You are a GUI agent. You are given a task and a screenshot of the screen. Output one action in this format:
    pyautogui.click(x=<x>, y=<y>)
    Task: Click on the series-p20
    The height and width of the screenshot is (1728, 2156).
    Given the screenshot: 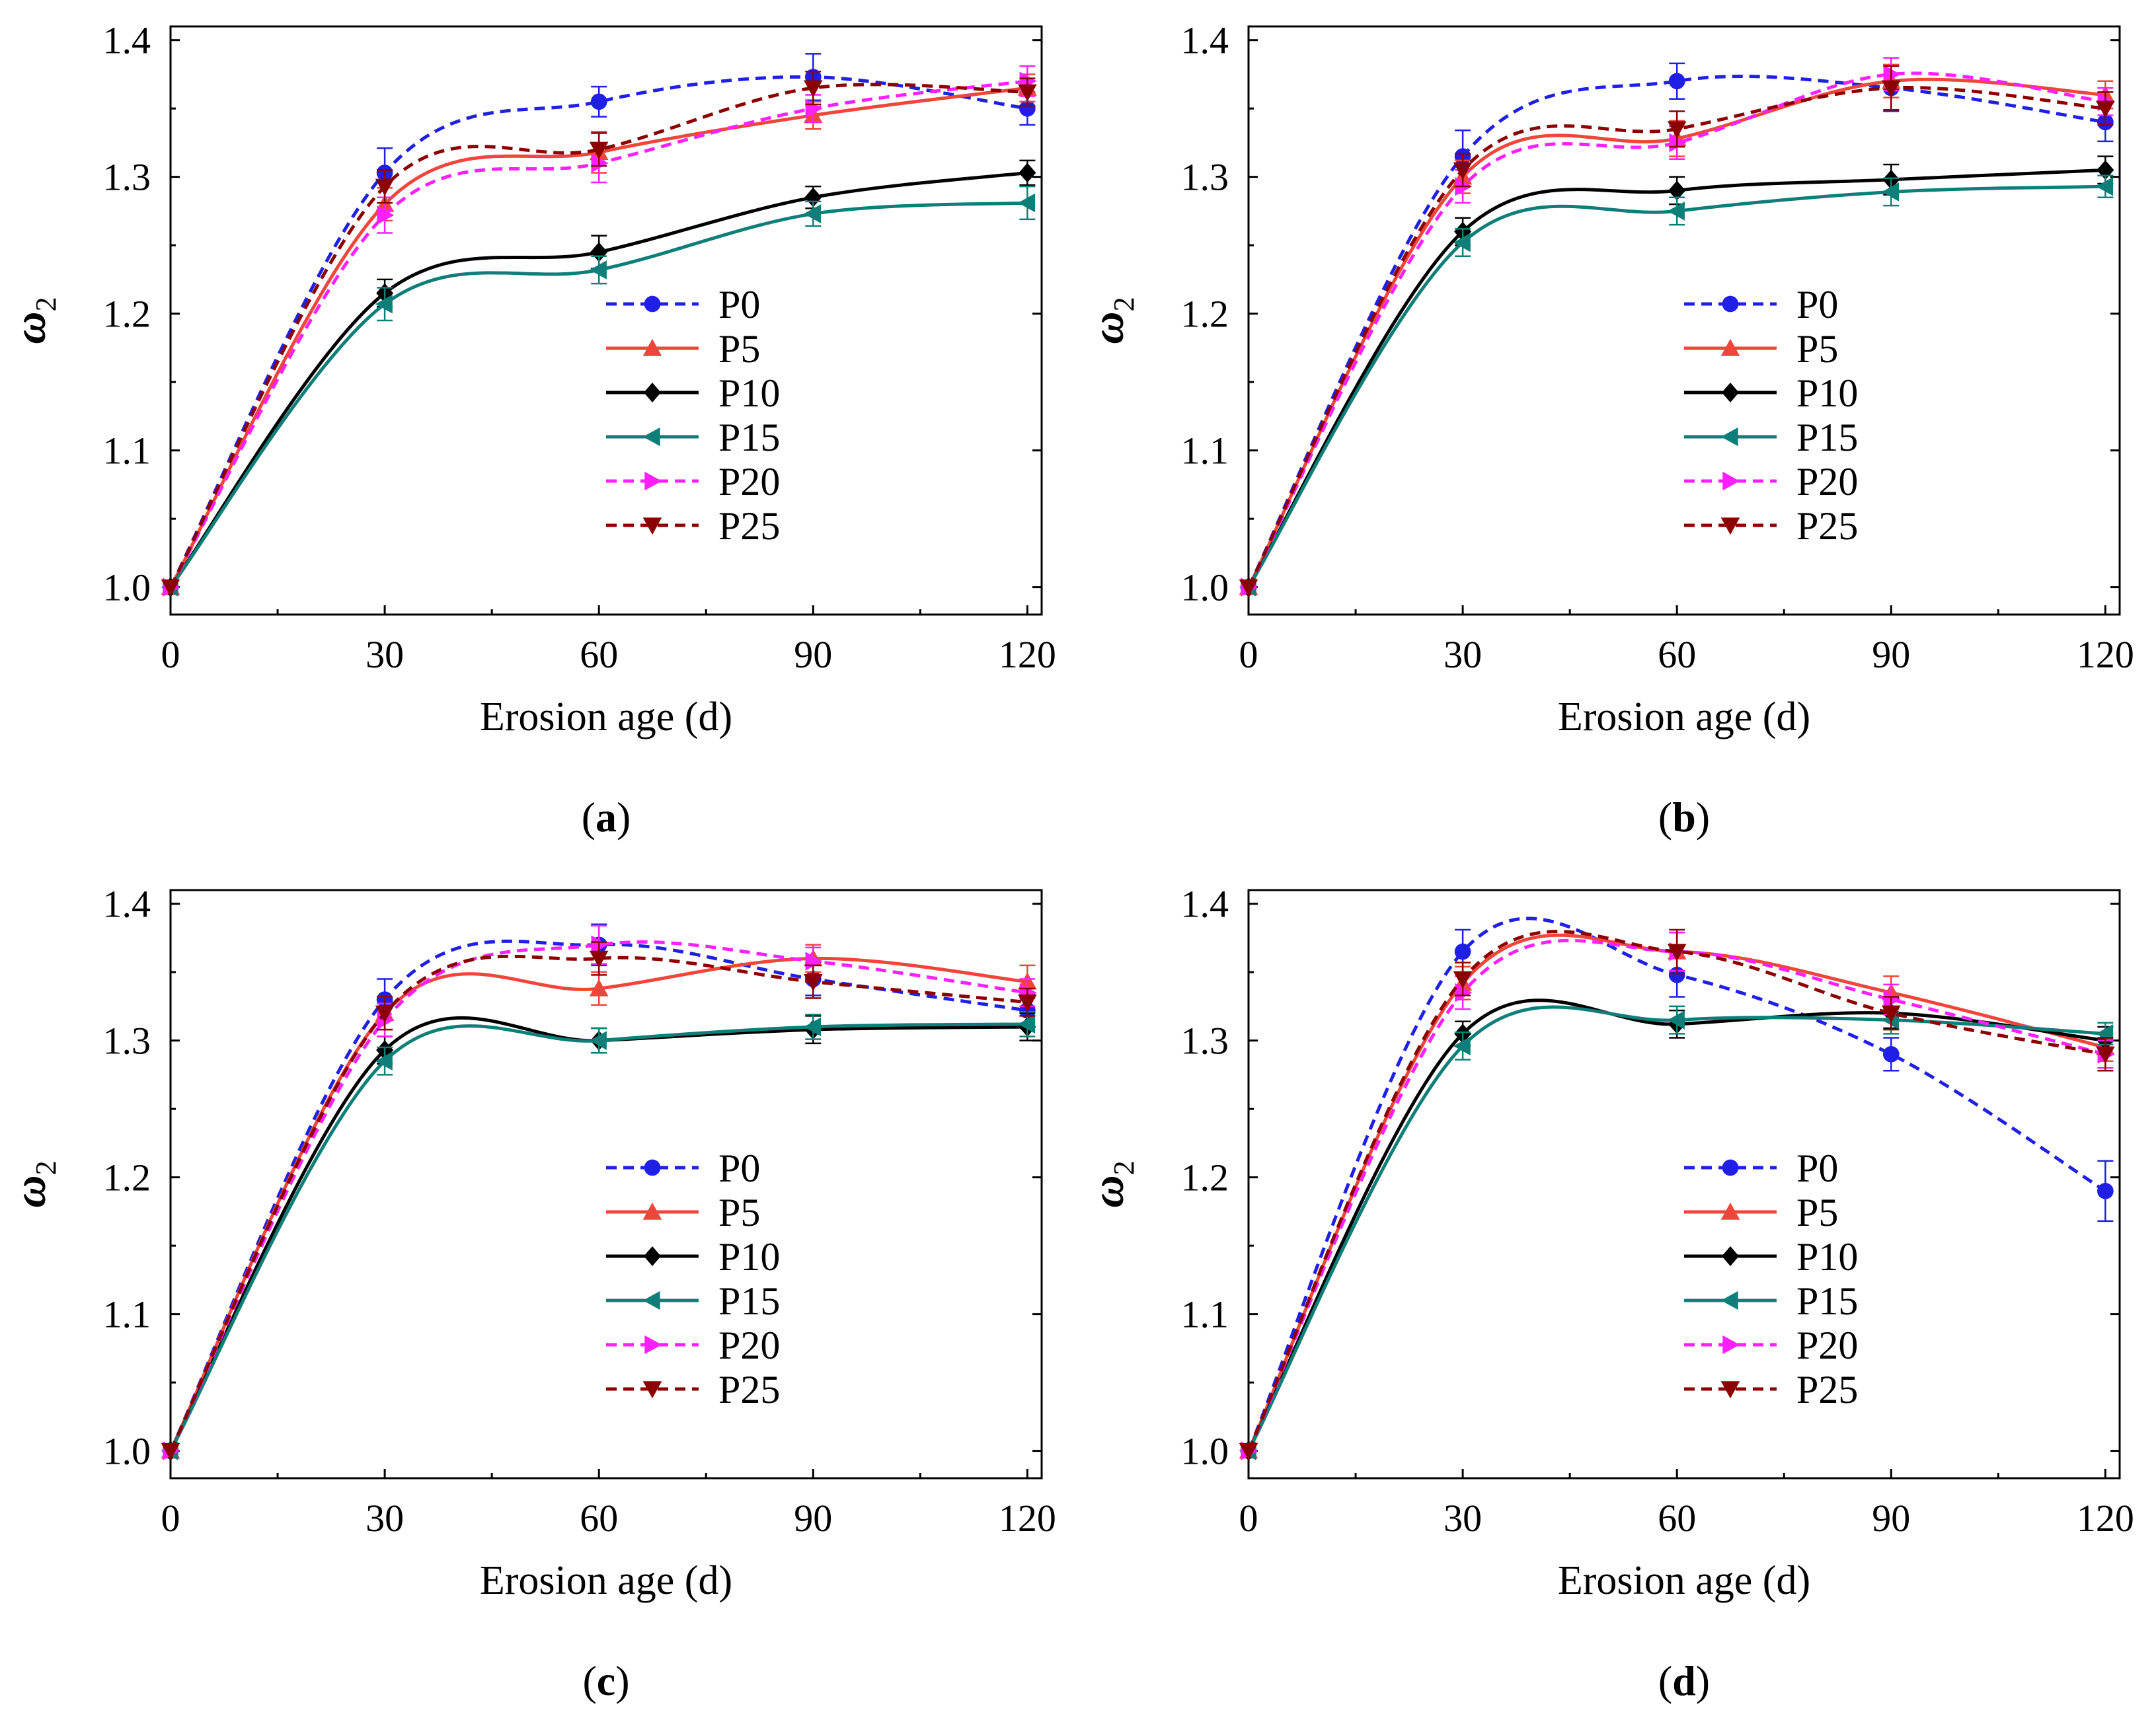 What is the action you would take?
    pyautogui.click(x=1678, y=1195)
    